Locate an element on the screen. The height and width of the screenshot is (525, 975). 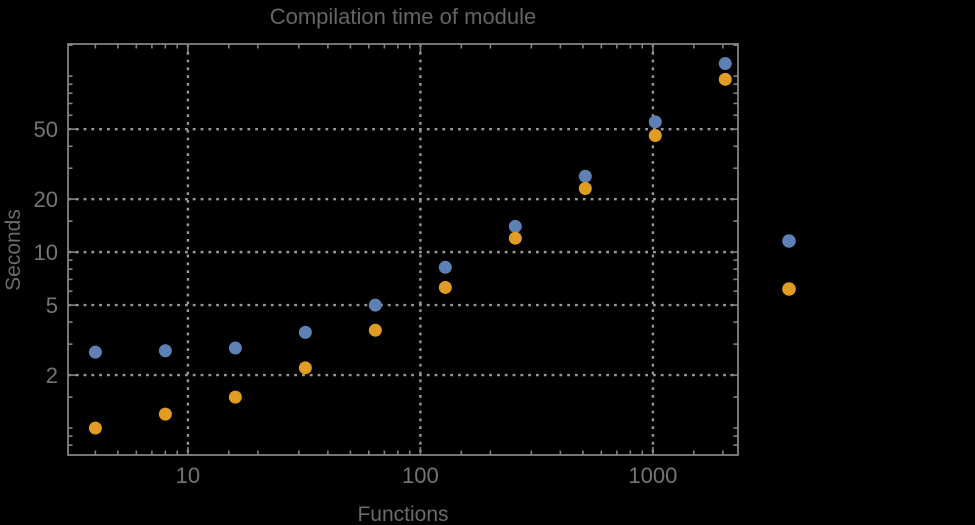
y-tick-label: 10 is located at coordinates (46, 252).